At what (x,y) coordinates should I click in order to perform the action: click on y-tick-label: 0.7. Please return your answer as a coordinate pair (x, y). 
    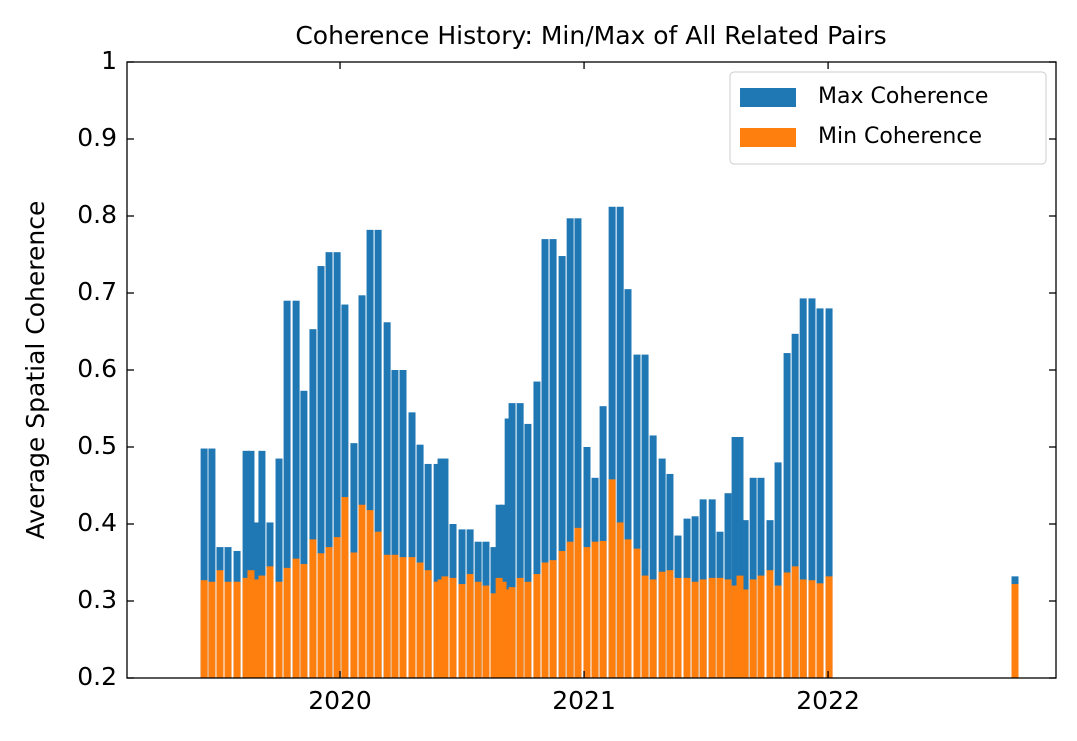
    Looking at the image, I should click on (97, 291).